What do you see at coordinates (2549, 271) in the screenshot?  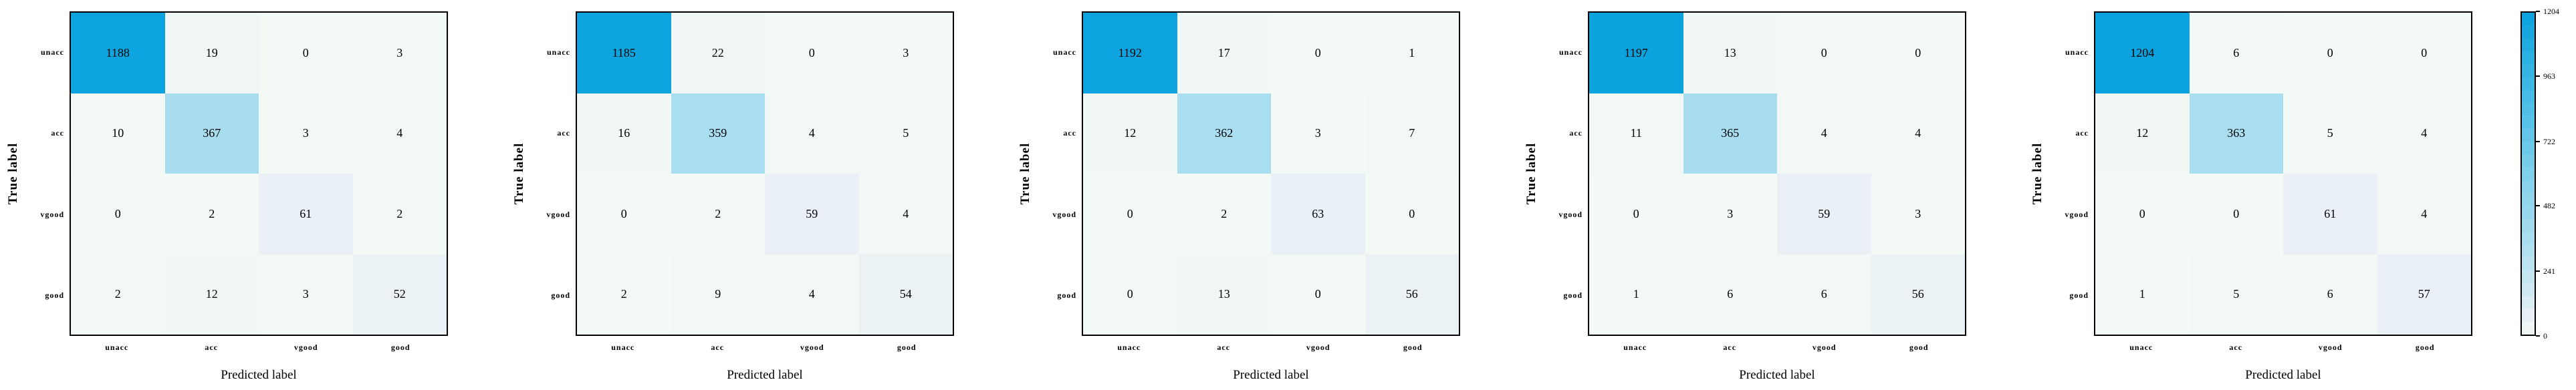 I see `colorbar-tick-label: 241` at bounding box center [2549, 271].